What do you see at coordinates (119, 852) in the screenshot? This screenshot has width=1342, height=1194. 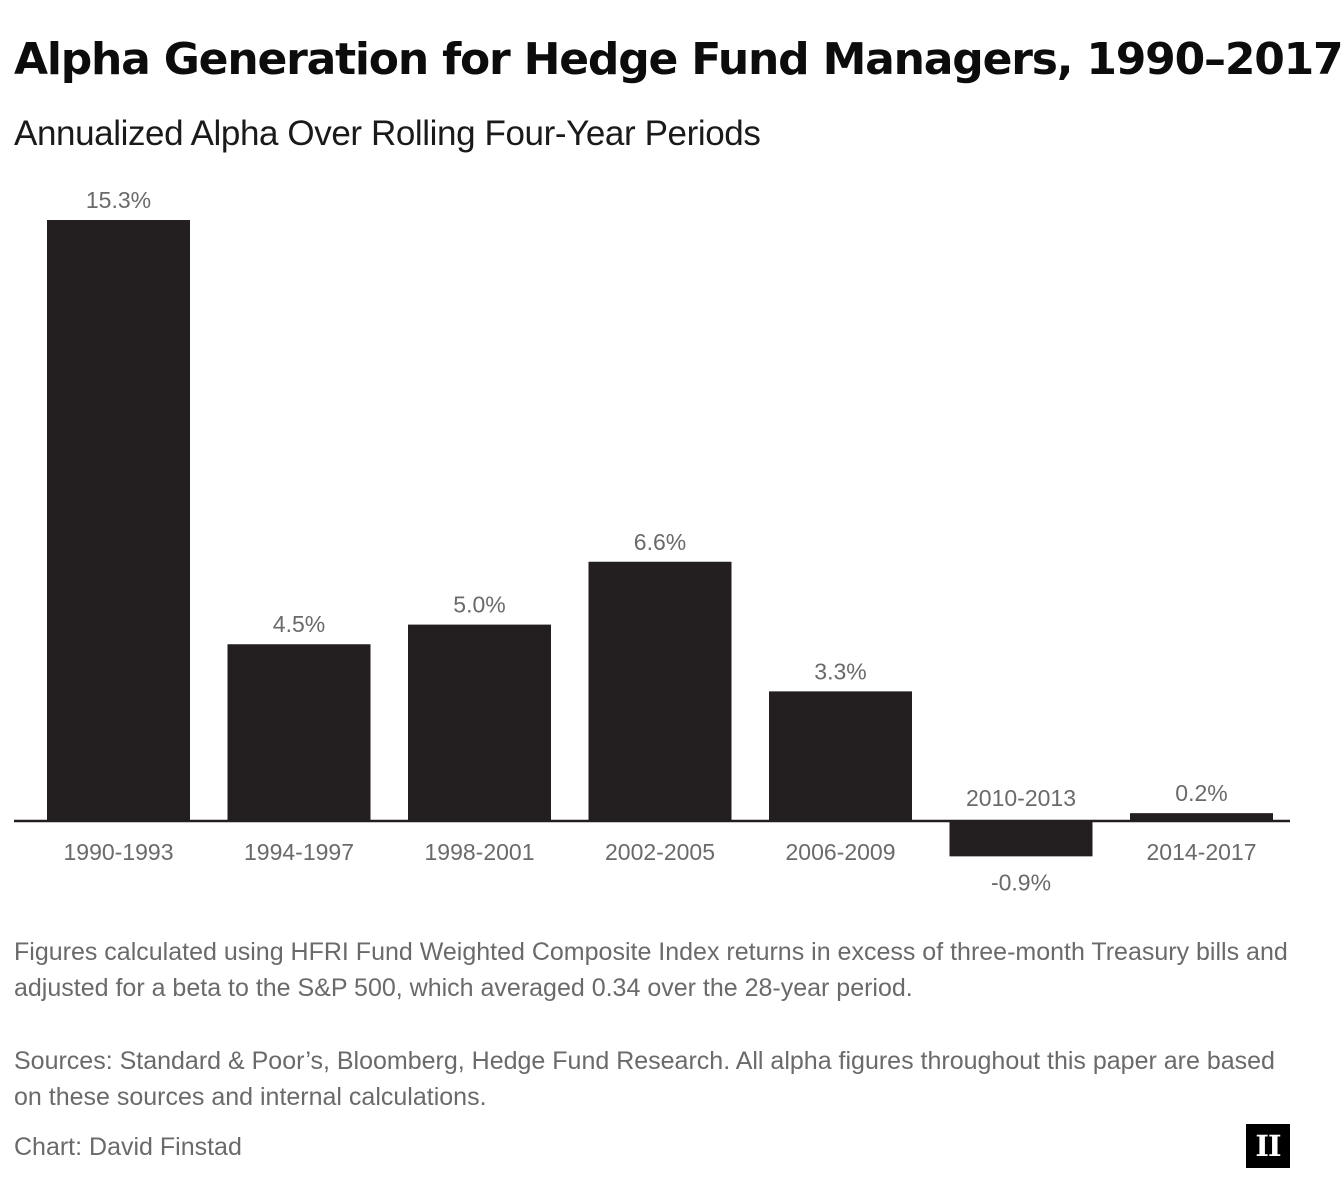 I see `category-label-1990-1993: 1990-1993` at bounding box center [119, 852].